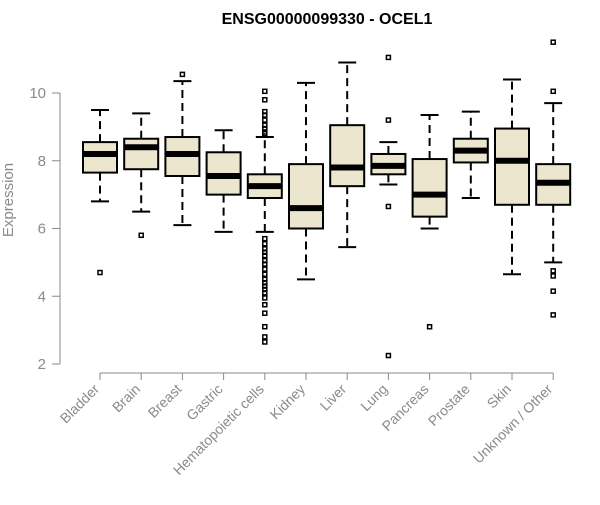 Image resolution: width=600 pixels, height=505 pixels. I want to click on x-tick-label: Breast, so click(165, 401).